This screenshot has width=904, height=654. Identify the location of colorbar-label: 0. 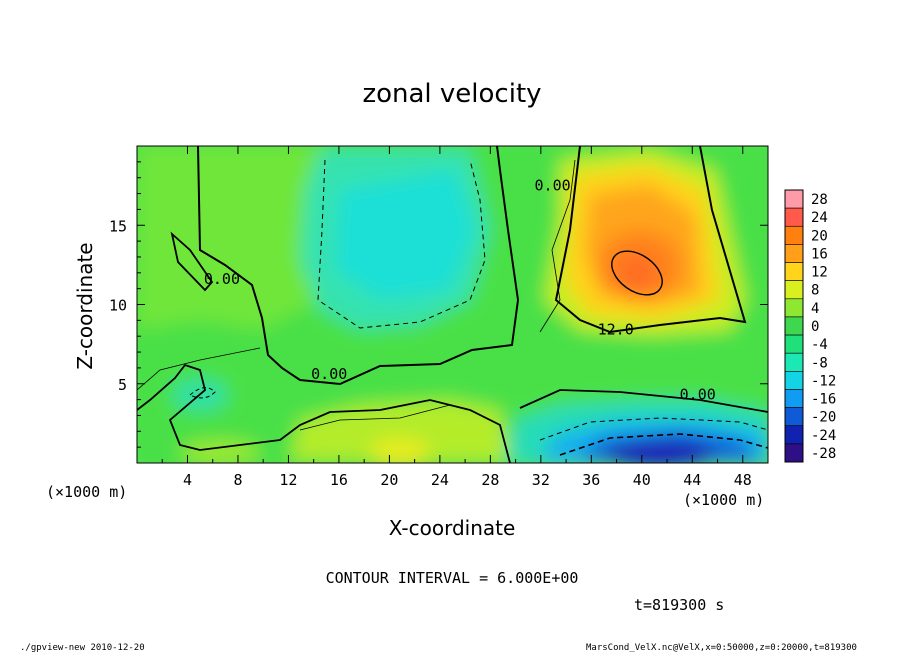
(815, 327).